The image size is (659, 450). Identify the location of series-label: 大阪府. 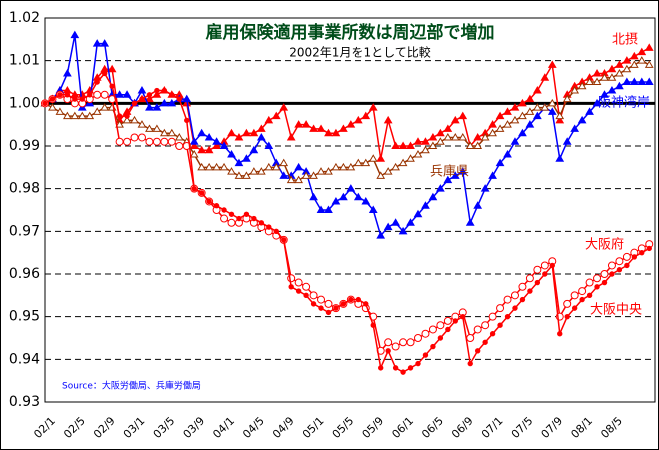
(604, 245).